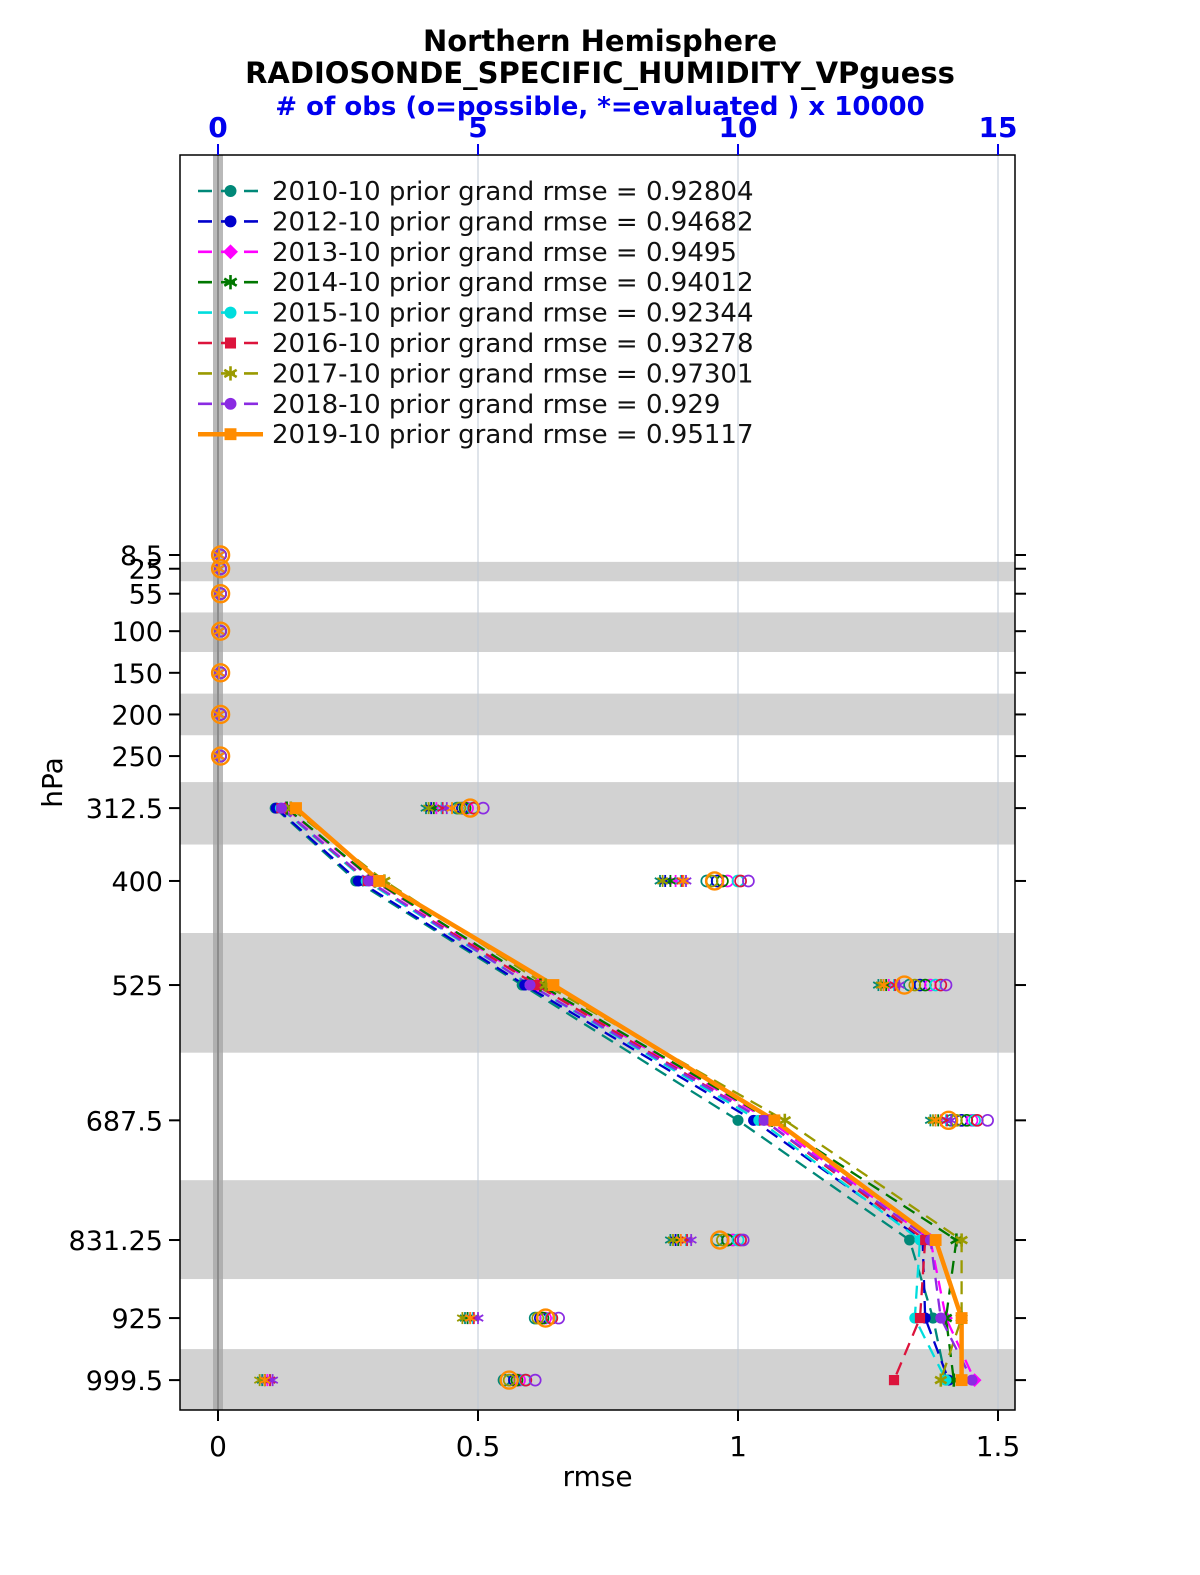 The width and height of the screenshot is (1200, 1575). I want to click on top-tick-label: 0, so click(217, 127).